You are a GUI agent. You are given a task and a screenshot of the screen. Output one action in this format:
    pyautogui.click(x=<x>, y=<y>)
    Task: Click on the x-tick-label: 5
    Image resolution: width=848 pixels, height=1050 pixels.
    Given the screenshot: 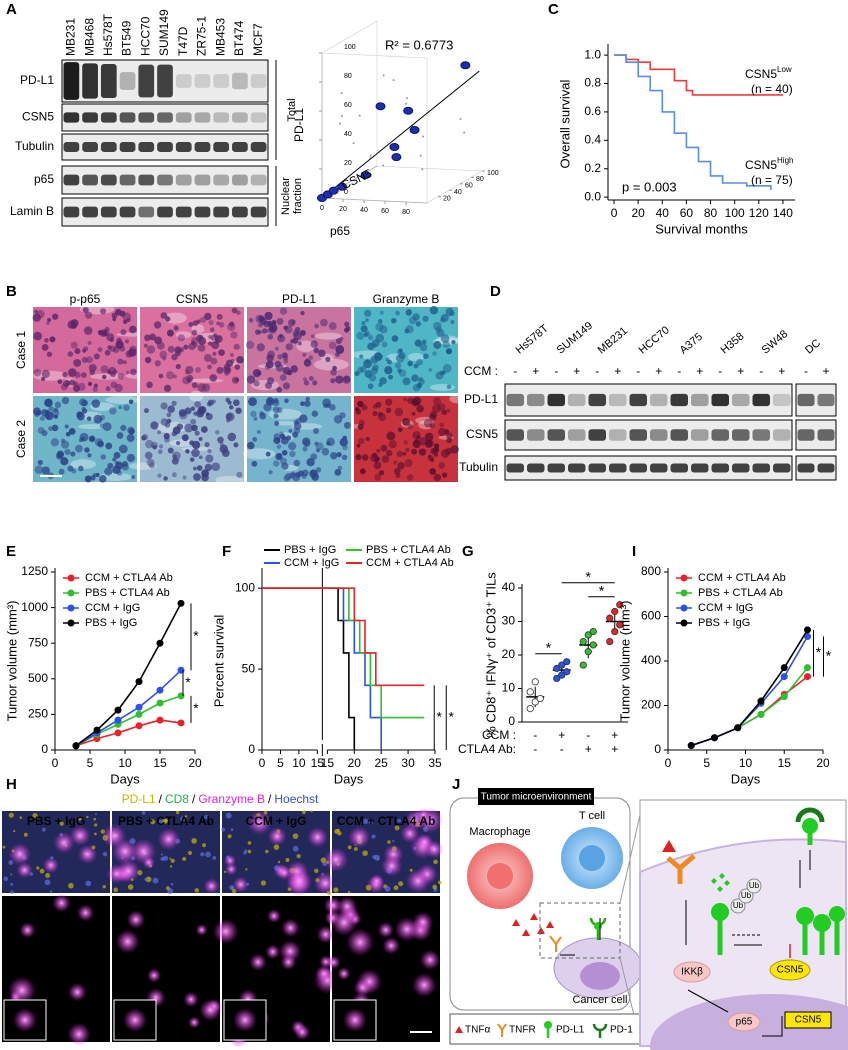 What is the action you would take?
    pyautogui.click(x=706, y=763)
    